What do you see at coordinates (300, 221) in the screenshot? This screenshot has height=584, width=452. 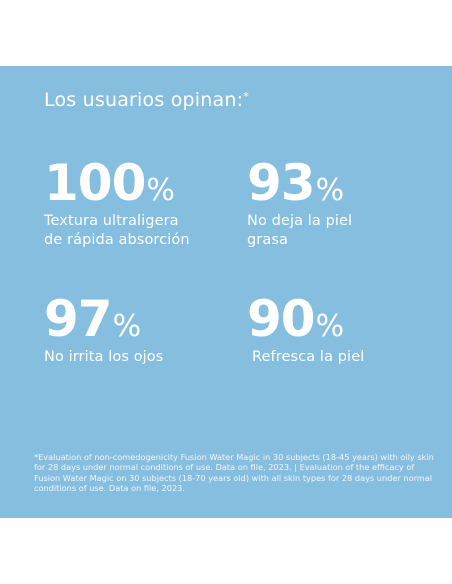 I see `stat-label-line-1: No deja la piel` at bounding box center [300, 221].